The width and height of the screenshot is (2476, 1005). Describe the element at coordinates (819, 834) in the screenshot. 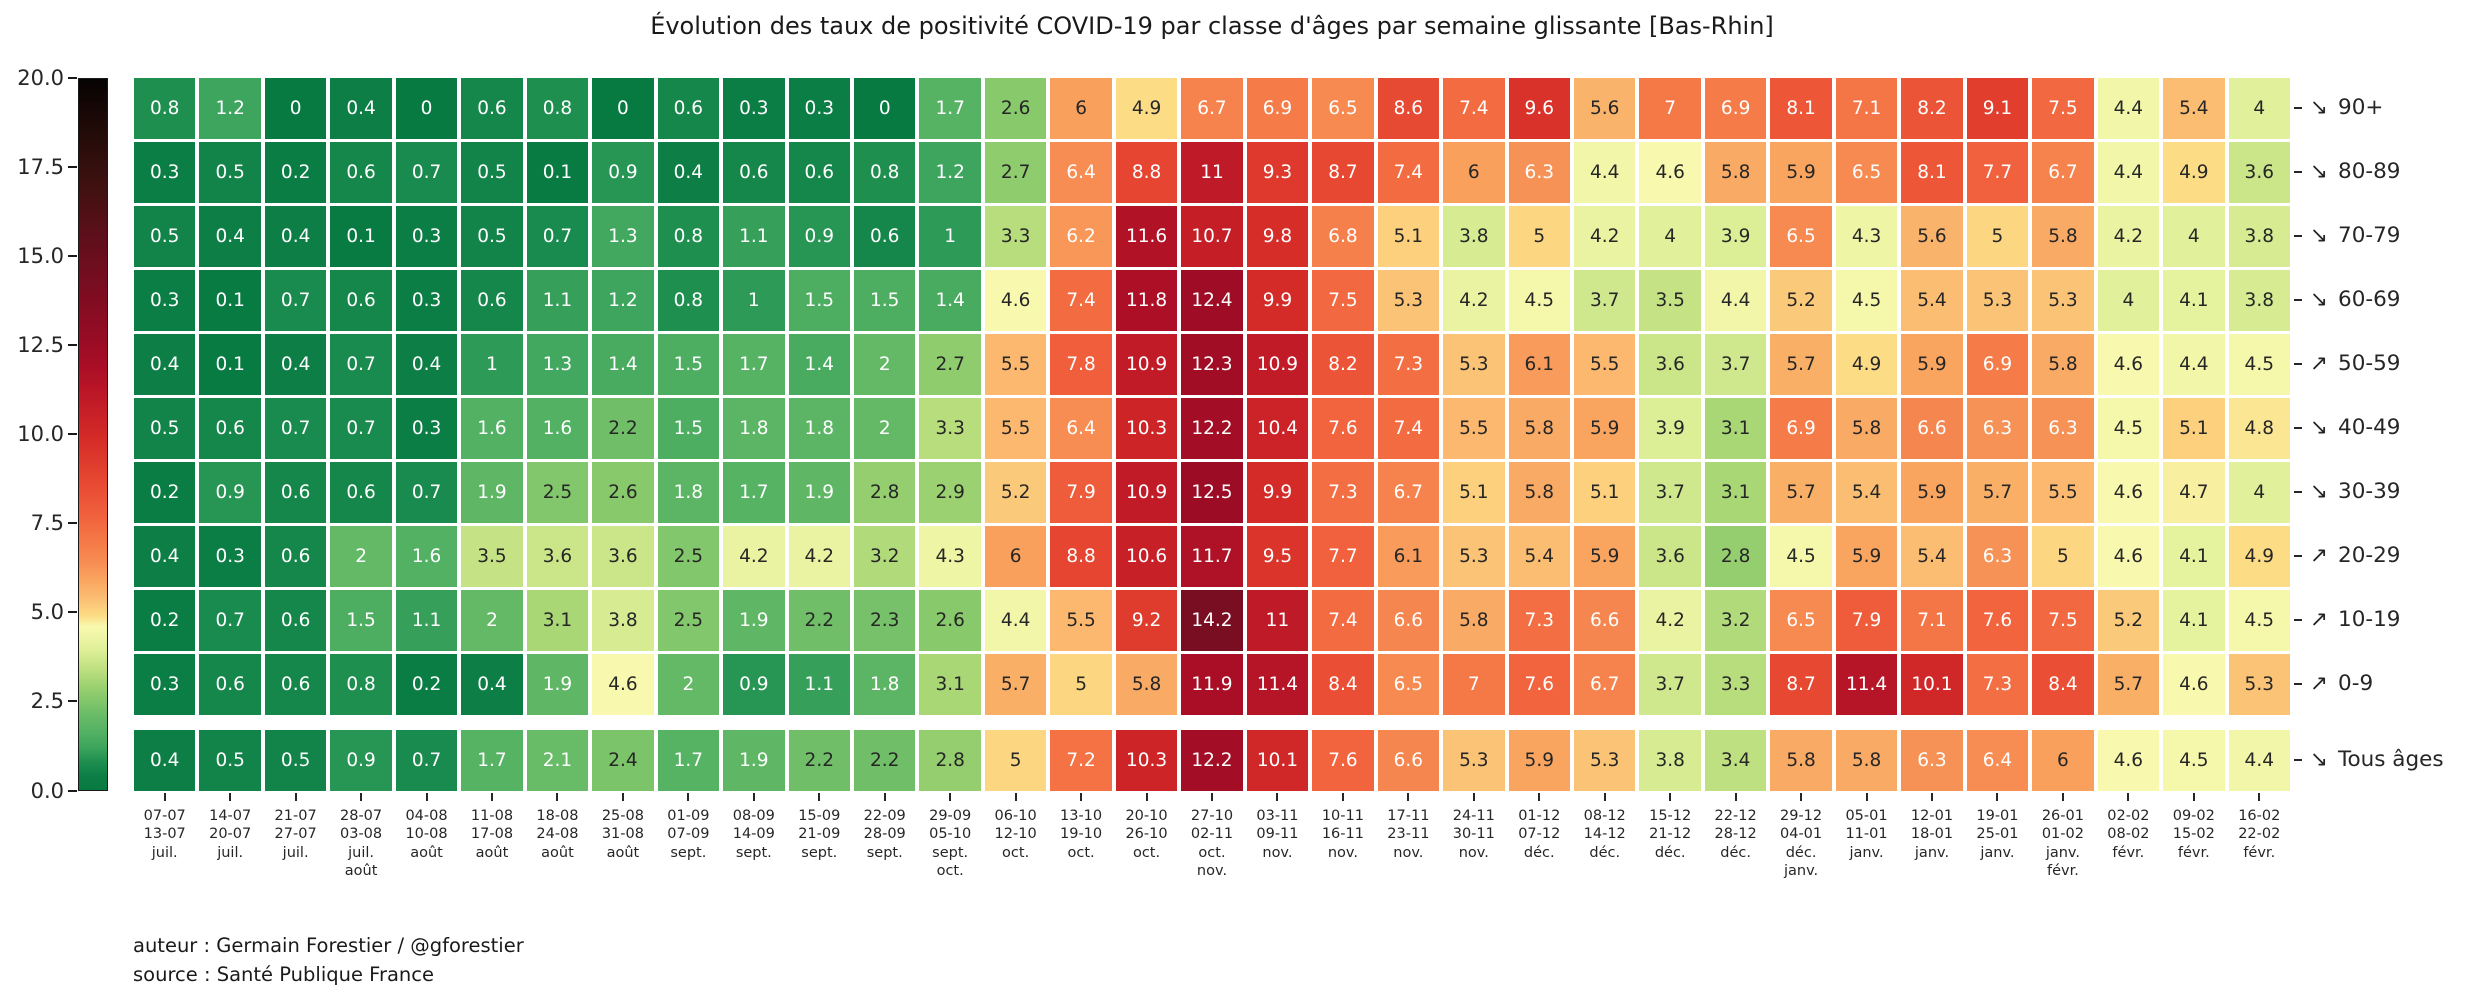

I see `x-tick-label: 15-09 21-09 sept.` at that location.